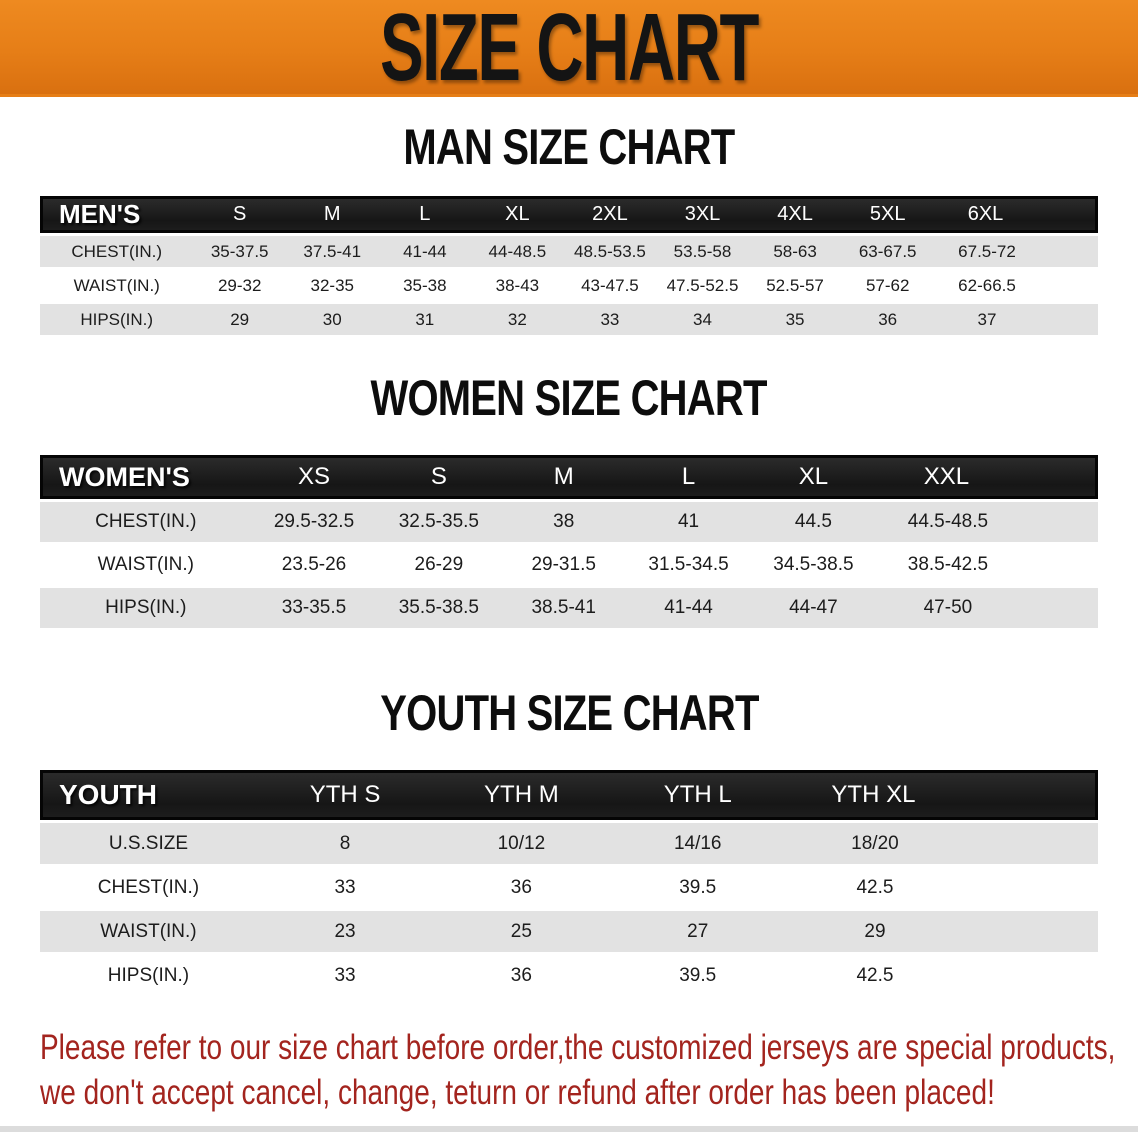 This screenshot has width=1138, height=1132. I want to click on size-column-header: XS, so click(314, 477).